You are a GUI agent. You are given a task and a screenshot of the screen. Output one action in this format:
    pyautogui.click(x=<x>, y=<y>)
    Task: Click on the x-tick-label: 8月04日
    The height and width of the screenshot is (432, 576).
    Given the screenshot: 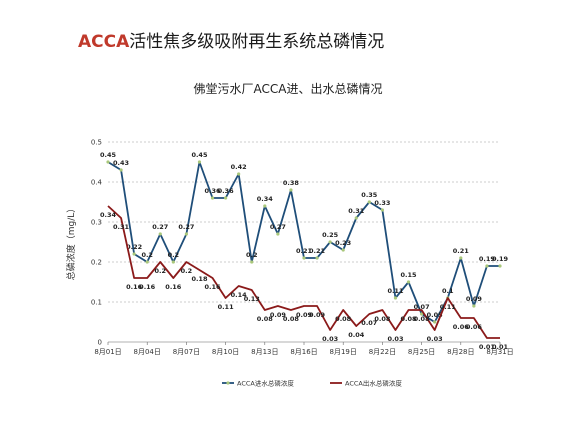 What is the action you would take?
    pyautogui.click(x=147, y=352)
    